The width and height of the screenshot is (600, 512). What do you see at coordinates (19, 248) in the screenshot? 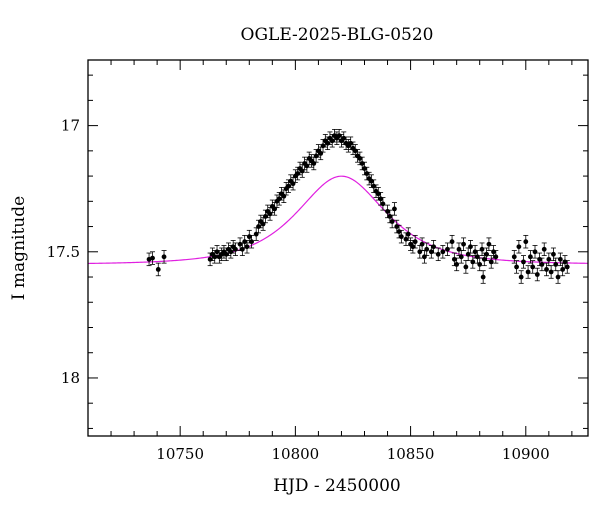
I see `y-axis-label: I magnitude` at bounding box center [19, 248].